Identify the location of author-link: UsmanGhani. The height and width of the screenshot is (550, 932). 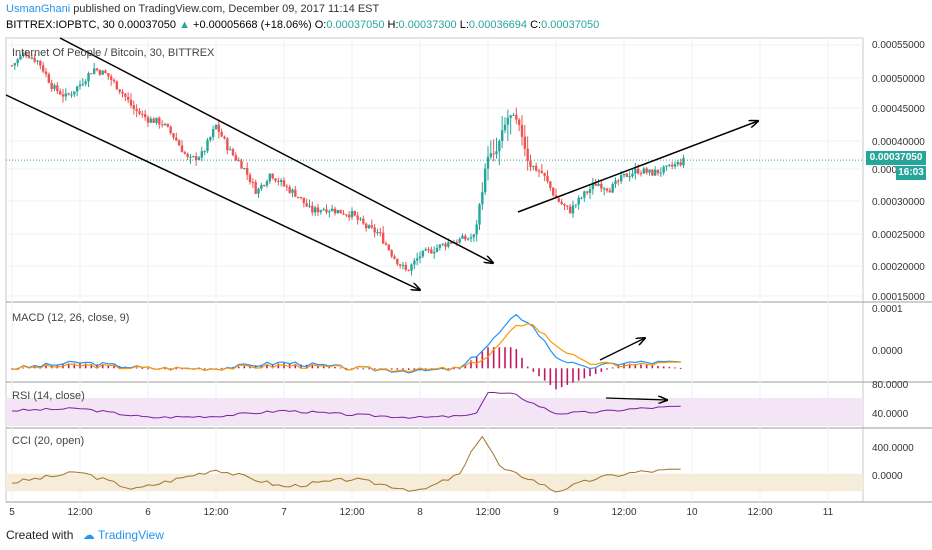
(38, 9).